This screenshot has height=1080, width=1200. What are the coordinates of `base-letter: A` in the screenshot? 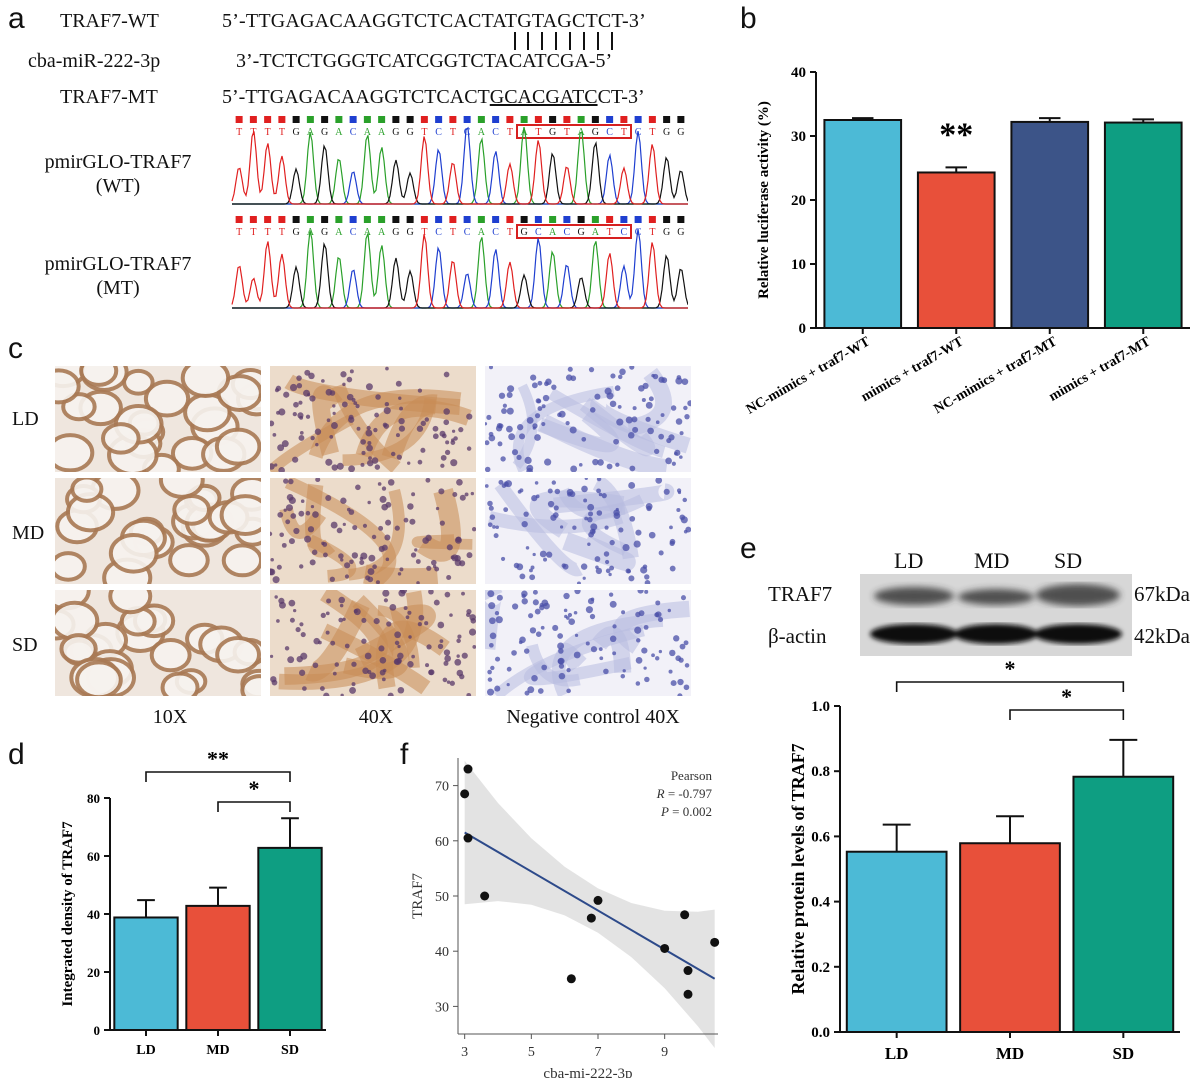 It's located at (382, 132).